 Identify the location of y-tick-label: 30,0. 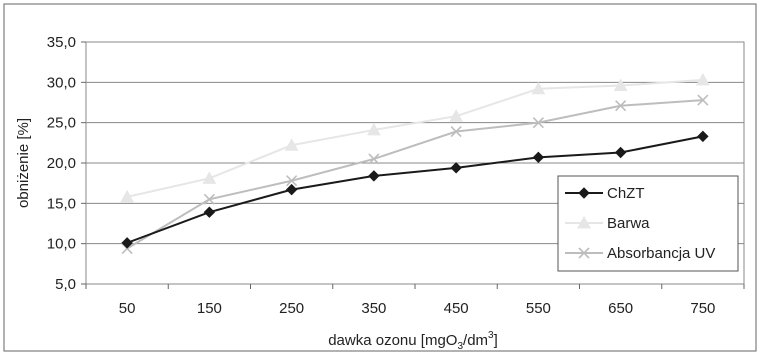
(61, 82).